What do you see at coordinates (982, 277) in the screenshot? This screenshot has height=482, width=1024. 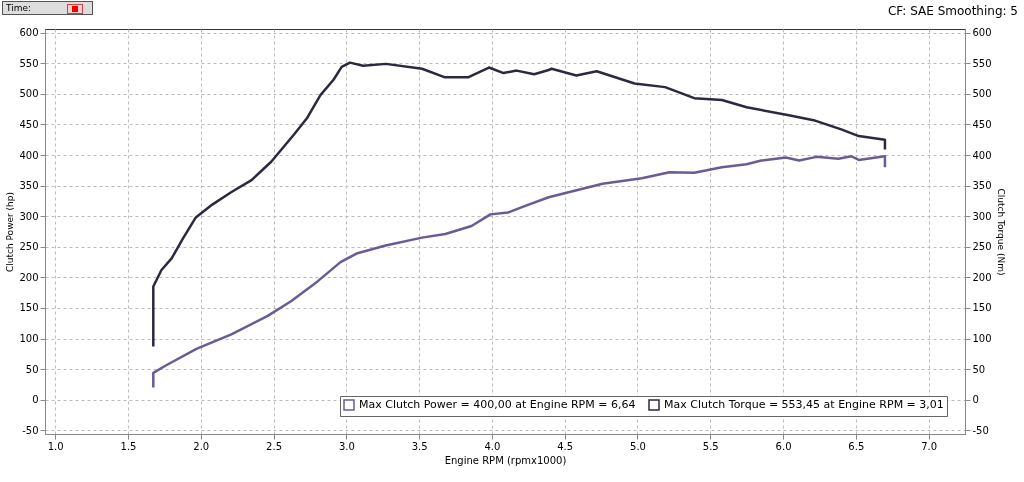 I see `y2-tick-label: 200` at bounding box center [982, 277].